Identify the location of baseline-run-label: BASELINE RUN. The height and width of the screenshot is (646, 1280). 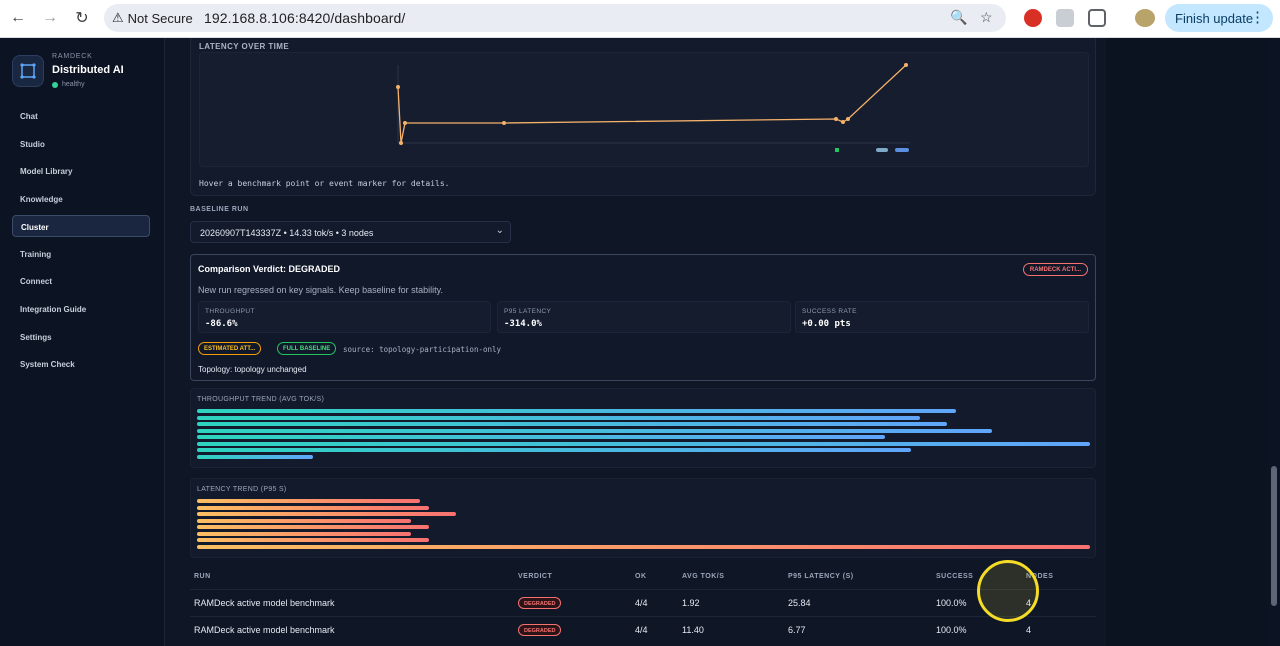
(219, 209).